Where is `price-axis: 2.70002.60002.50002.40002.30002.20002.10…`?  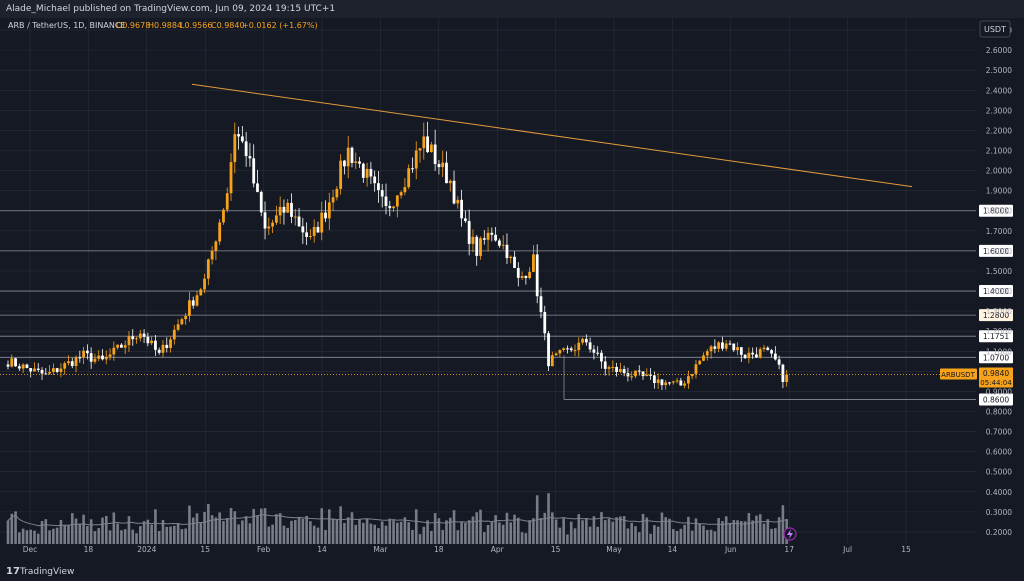 price-axis: 2.70002.60002.50002.40002.30002.20002.10… is located at coordinates (999, 281).